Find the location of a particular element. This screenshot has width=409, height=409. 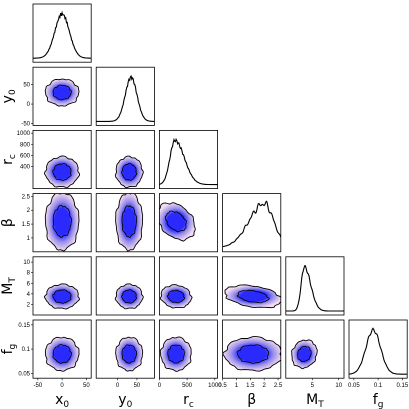

x-tick-label: 0.1 is located at coordinates (378, 386).